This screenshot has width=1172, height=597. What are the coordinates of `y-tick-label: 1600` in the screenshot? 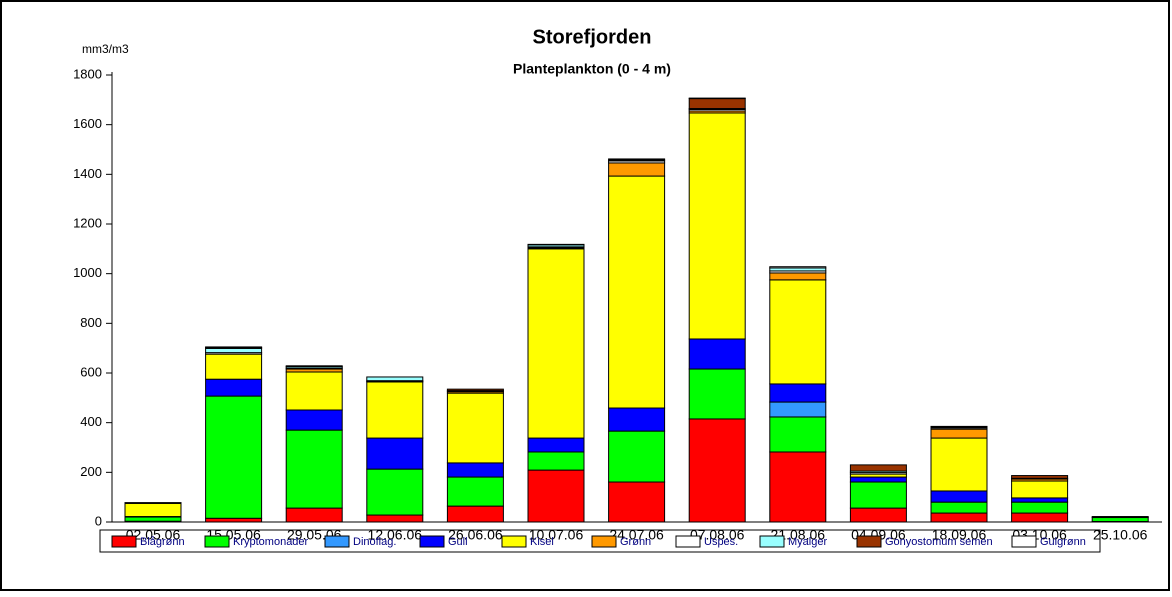 It's located at (87, 123).